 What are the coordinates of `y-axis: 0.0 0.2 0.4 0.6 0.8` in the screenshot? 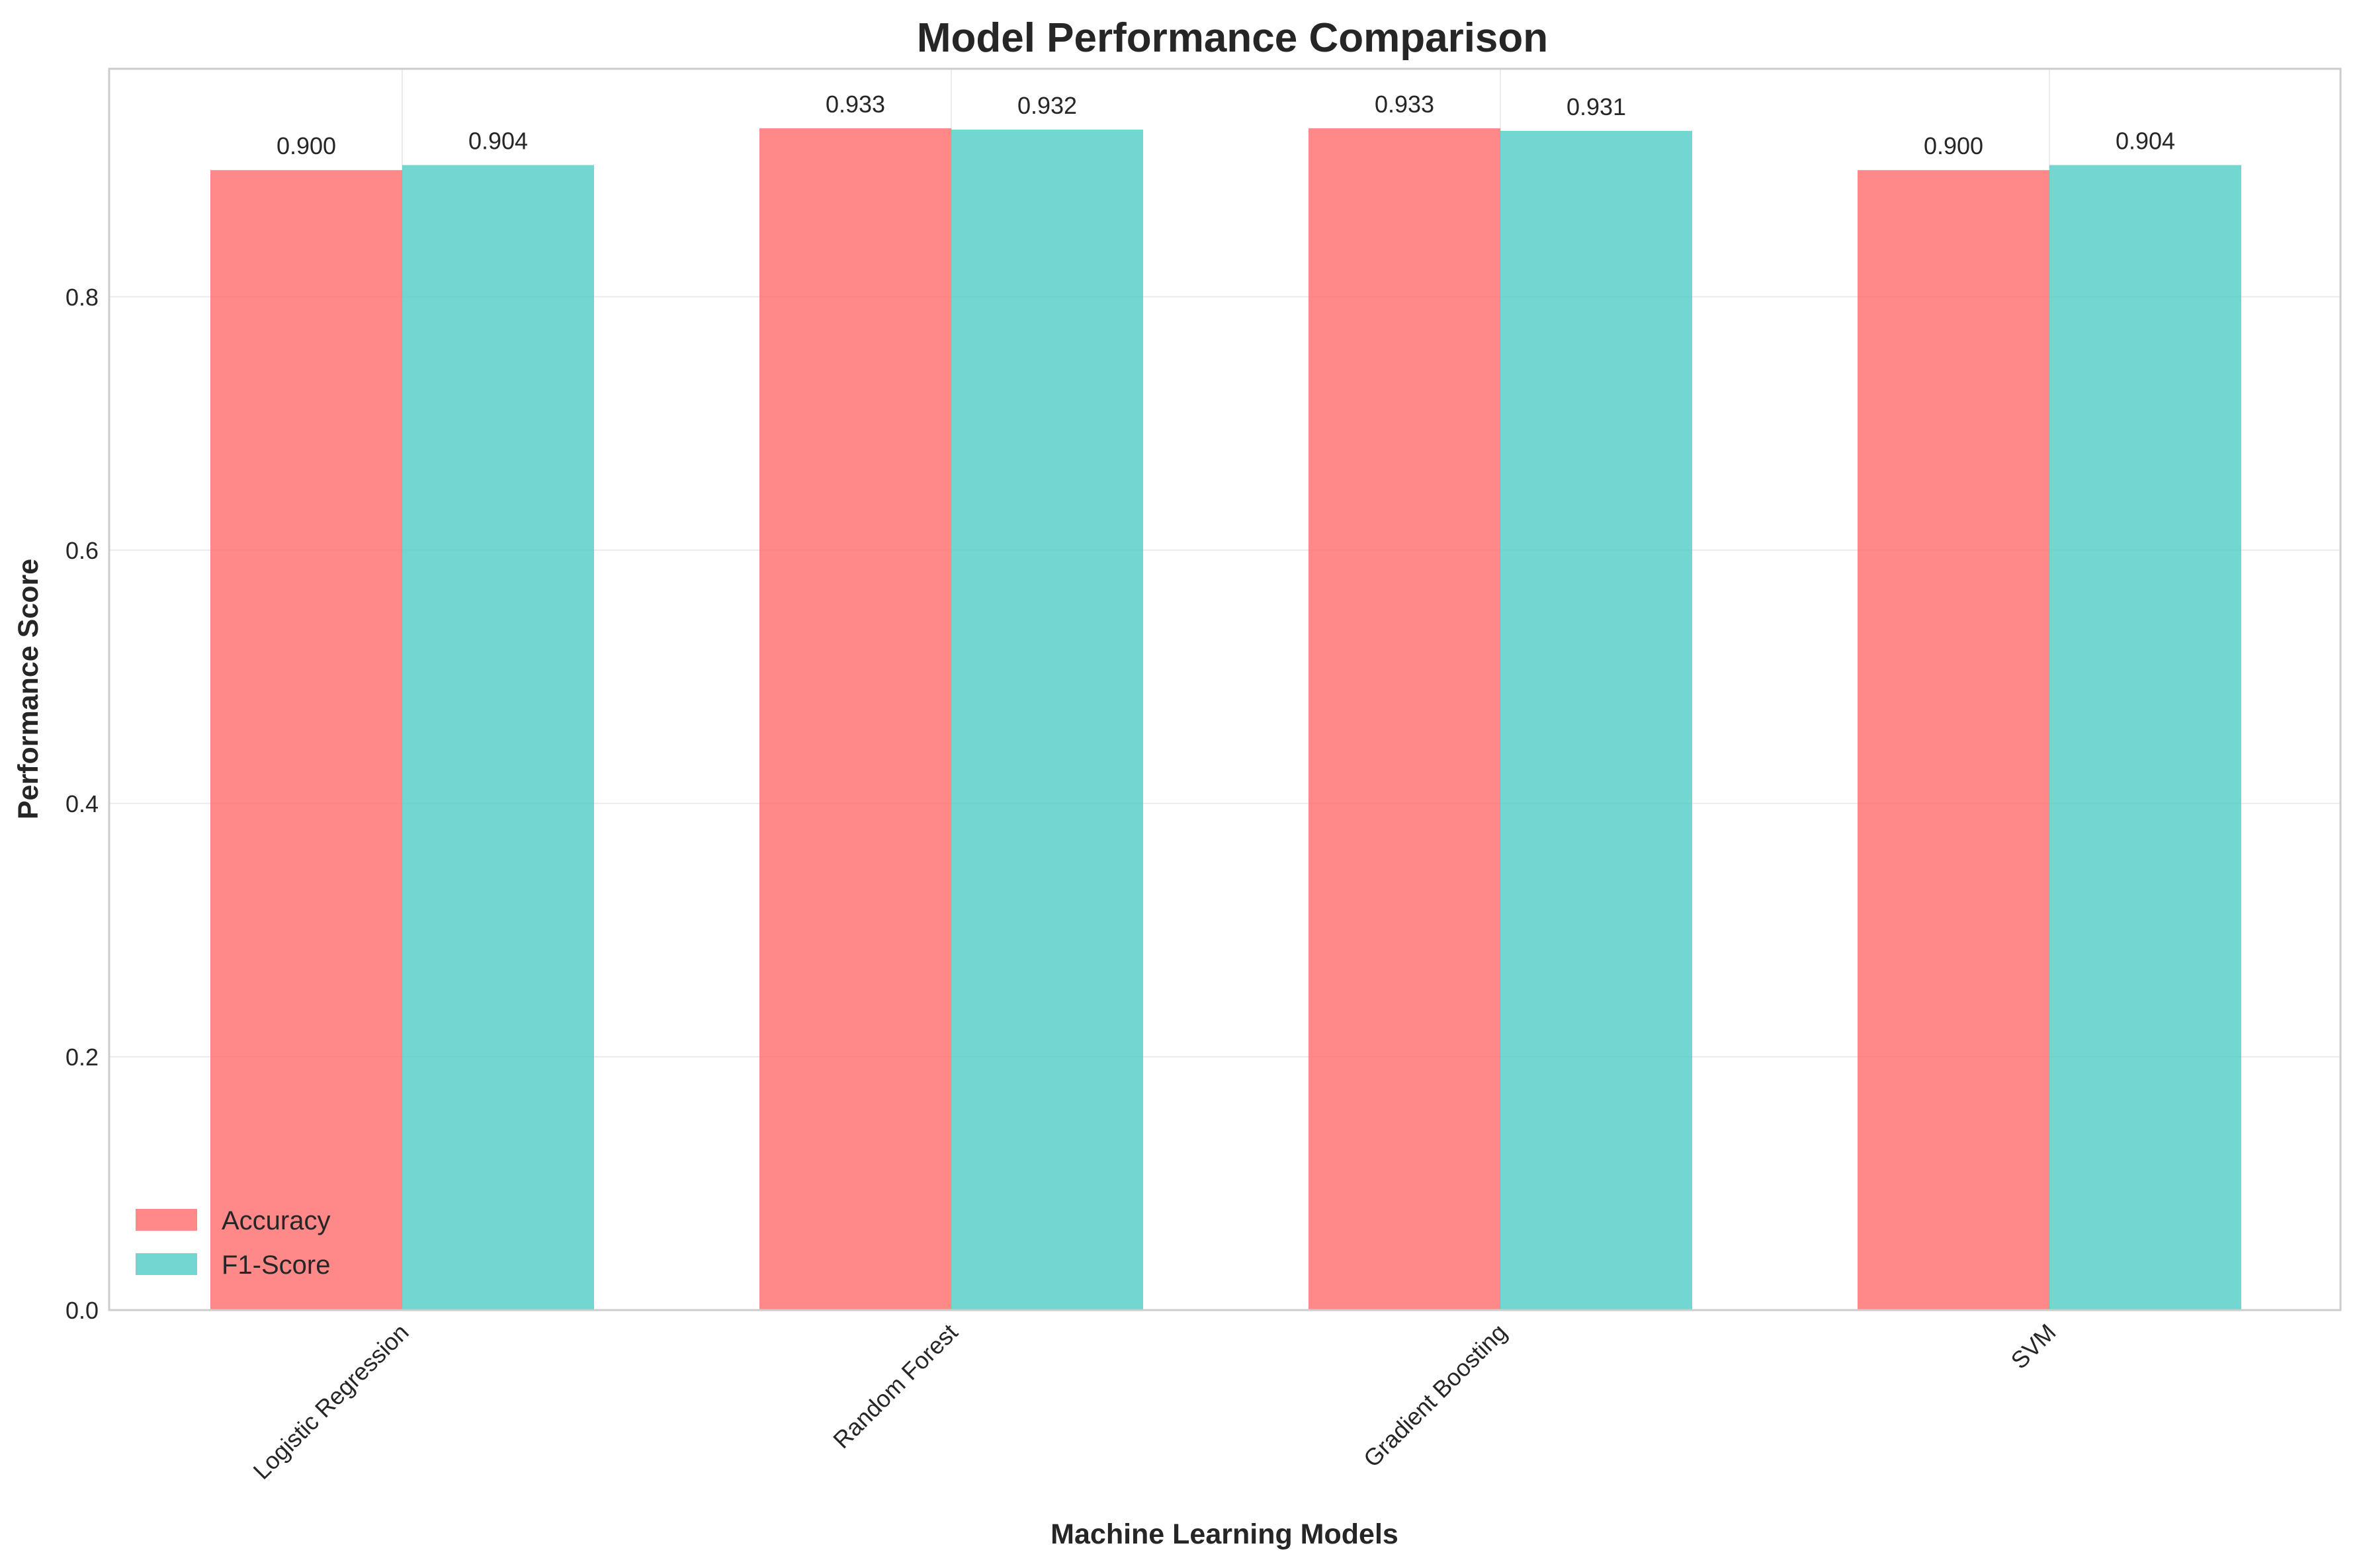 It's located at (82, 804).